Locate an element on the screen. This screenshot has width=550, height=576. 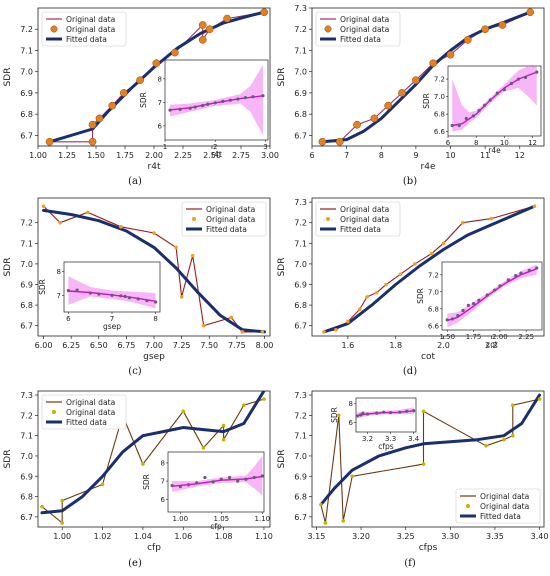
inset-y-tick-label: 7 is located at coordinates (163, 482).